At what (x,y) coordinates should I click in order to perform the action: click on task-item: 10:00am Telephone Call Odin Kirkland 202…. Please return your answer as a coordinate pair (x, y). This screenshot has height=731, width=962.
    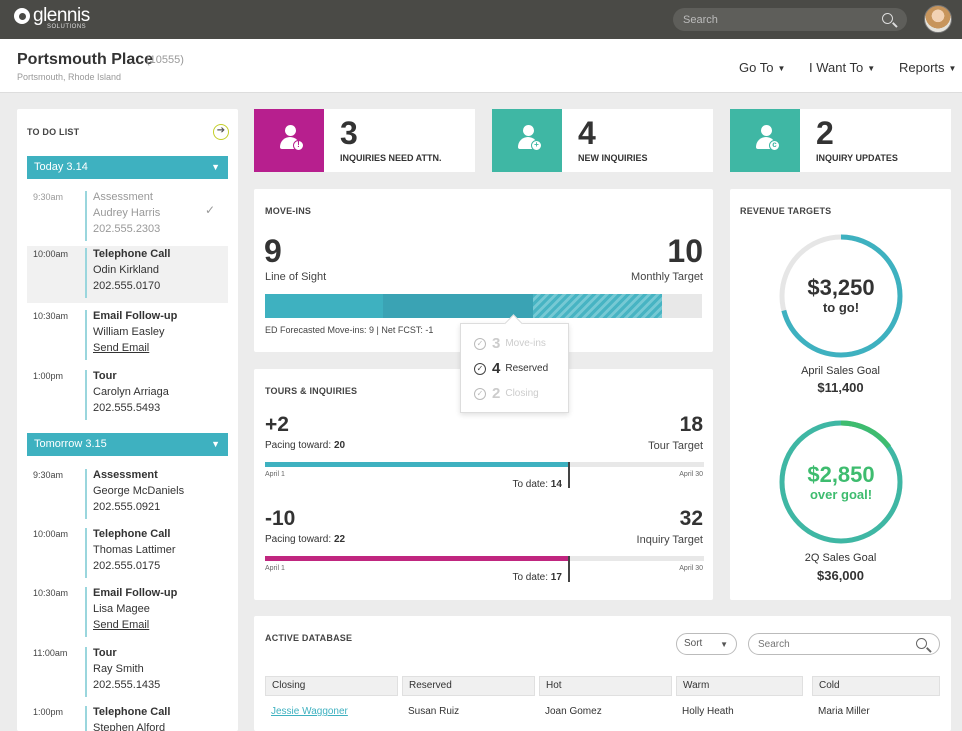
    Looking at the image, I should click on (127, 274).